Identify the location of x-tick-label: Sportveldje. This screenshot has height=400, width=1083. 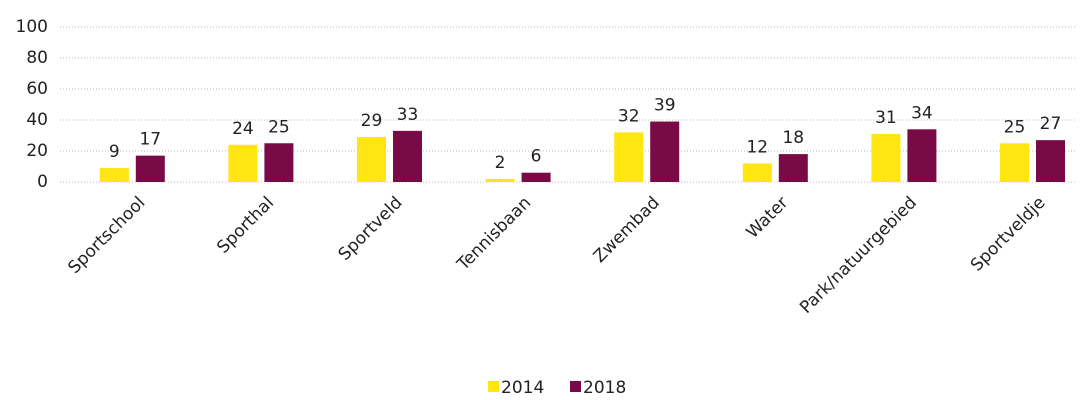
(1008, 234).